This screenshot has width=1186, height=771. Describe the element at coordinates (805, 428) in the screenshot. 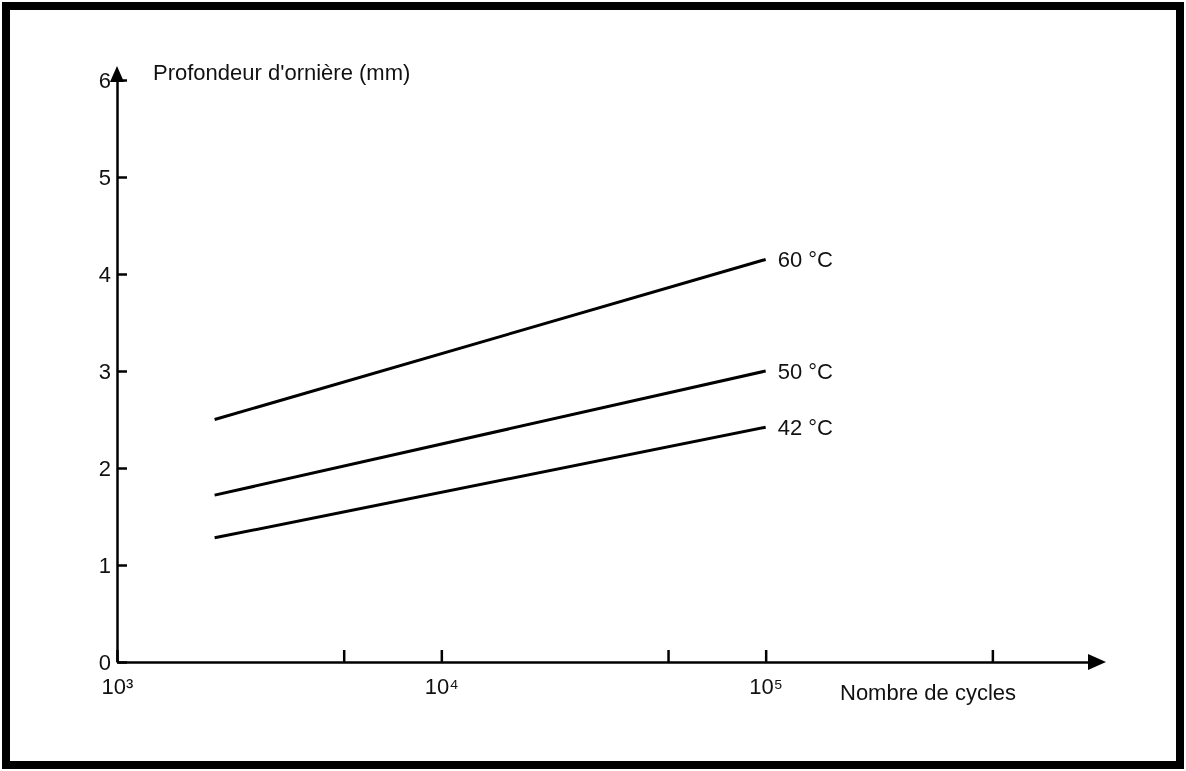

I see `series-label: 42 °C` at that location.